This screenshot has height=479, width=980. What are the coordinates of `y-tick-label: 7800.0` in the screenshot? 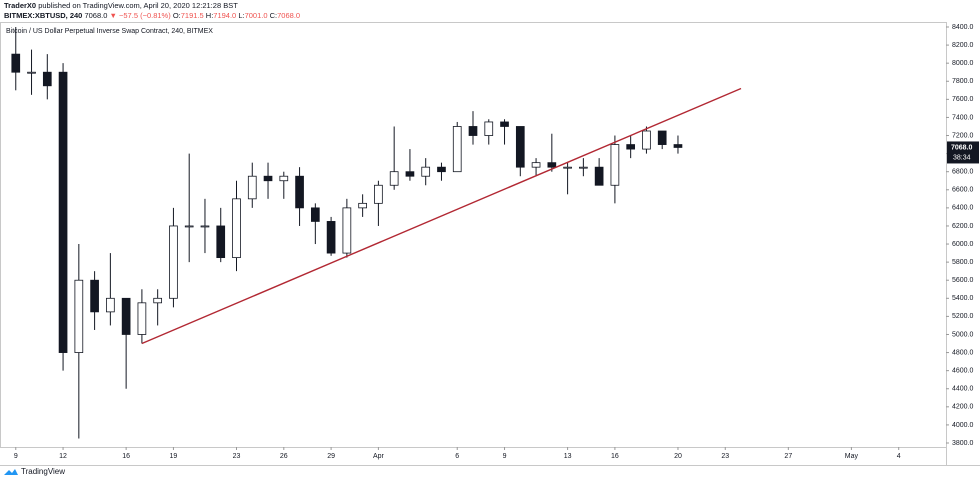 It's located at (963, 81).